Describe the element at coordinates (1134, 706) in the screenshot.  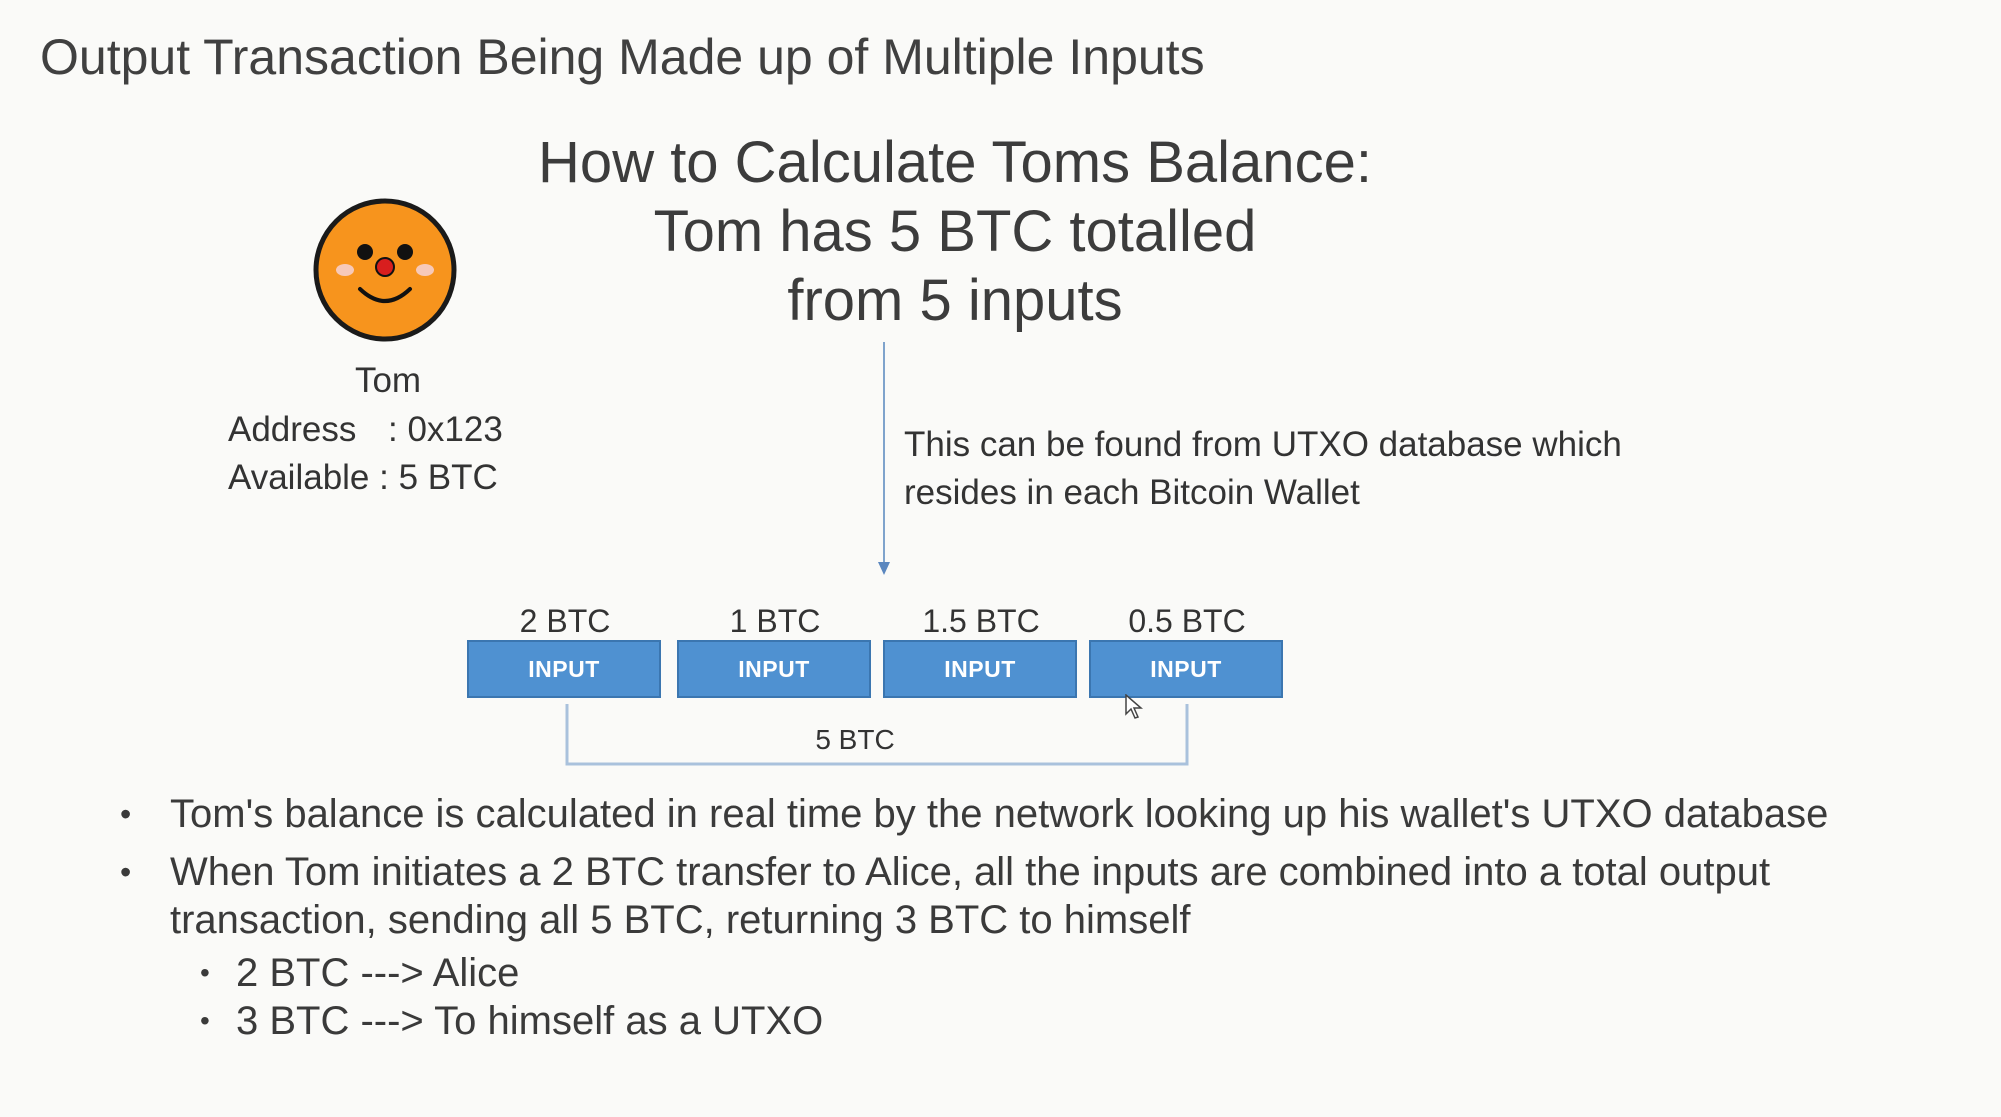
I see `mouse-cursor-icon` at that location.